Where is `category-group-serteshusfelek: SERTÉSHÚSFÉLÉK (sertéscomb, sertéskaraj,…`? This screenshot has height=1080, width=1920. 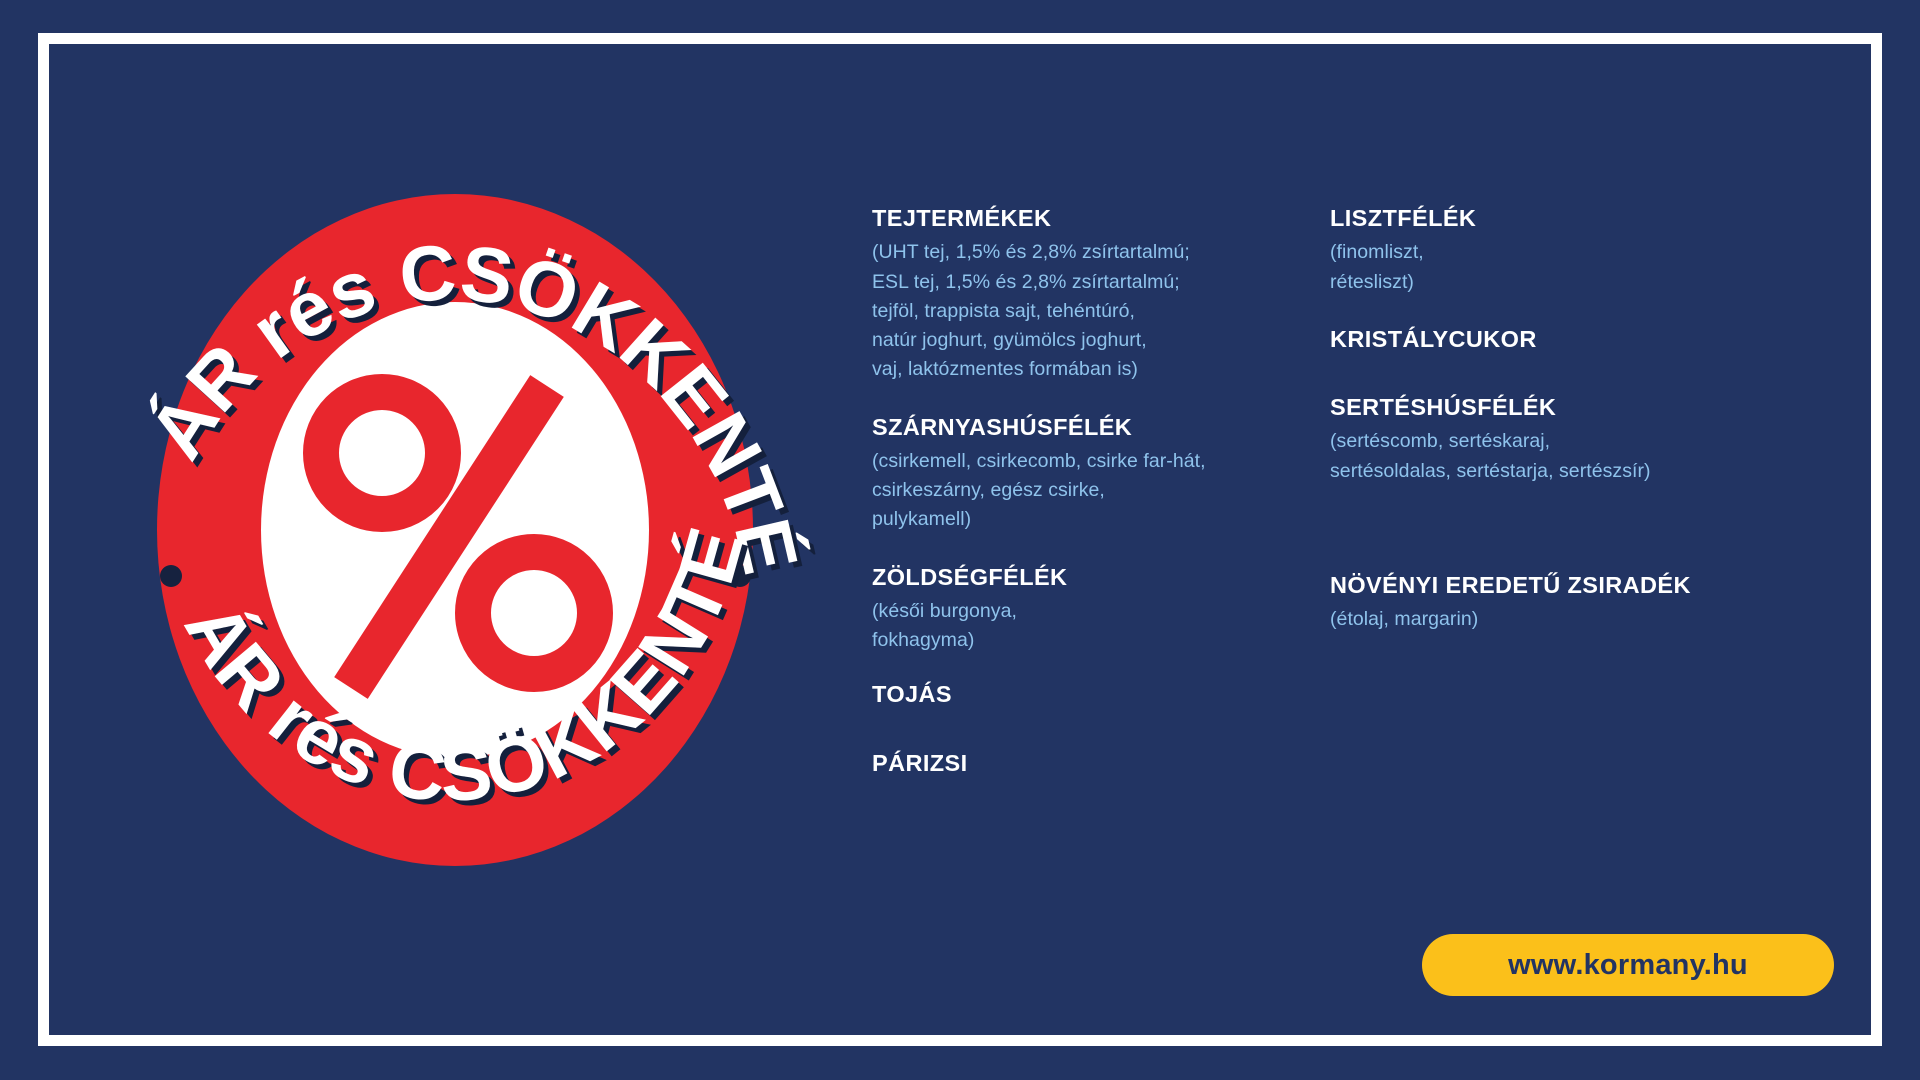
category-group-serteshusfelek: SERTÉSHÚSFÉLÉK (sertéscomb, sertéskaraj,… is located at coordinates (1580, 440).